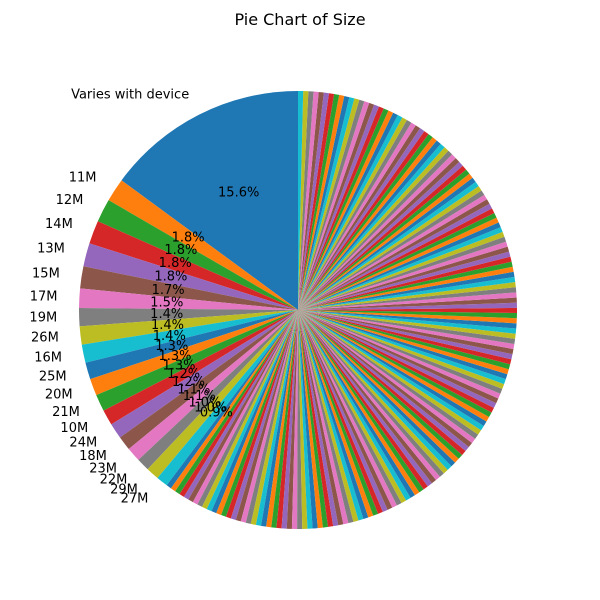  What do you see at coordinates (114, 480) in the screenshot?
I see `slice-label: 22M` at bounding box center [114, 480].